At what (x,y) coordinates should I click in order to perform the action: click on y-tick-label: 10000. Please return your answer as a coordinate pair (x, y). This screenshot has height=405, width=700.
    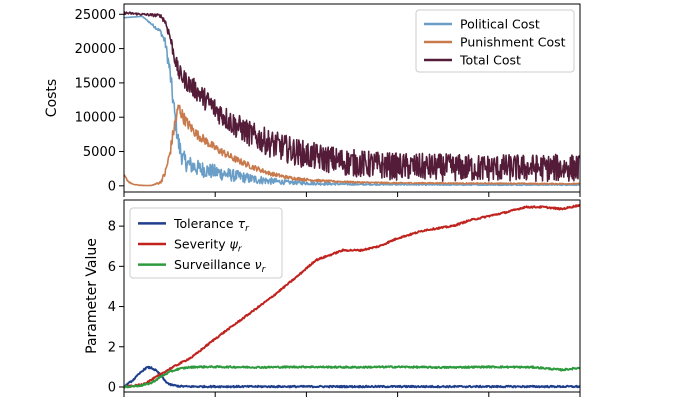
    Looking at the image, I should click on (95, 118).